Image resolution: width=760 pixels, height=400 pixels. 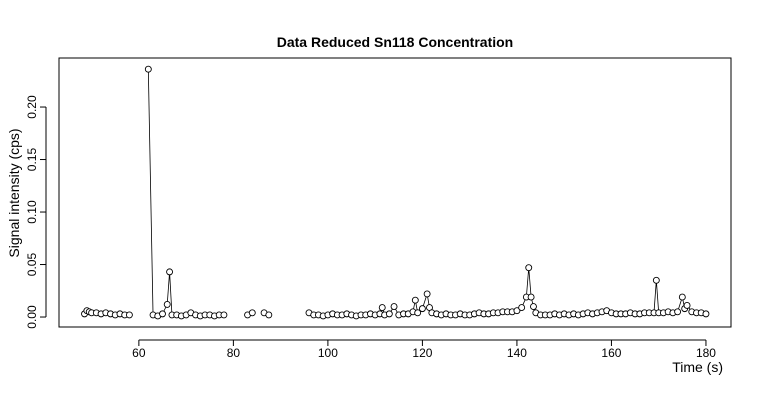 What do you see at coordinates (234, 353) in the screenshot?
I see `x-tick-label: 80` at bounding box center [234, 353].